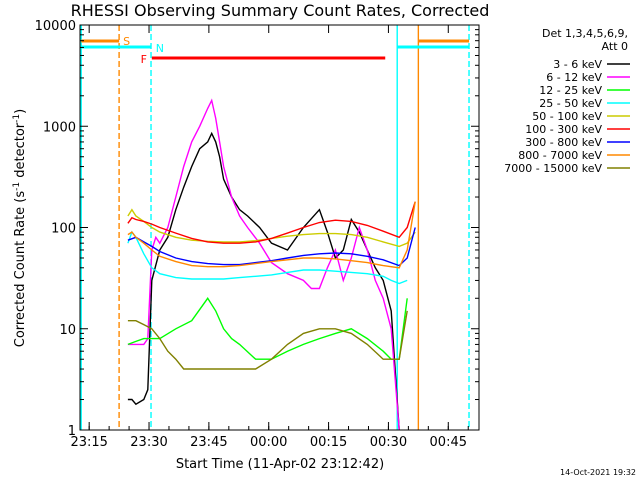 The width and height of the screenshot is (640, 480). Describe the element at coordinates (567, 116) in the screenshot. I see `legend-label: 50 - 100 keV` at that location.